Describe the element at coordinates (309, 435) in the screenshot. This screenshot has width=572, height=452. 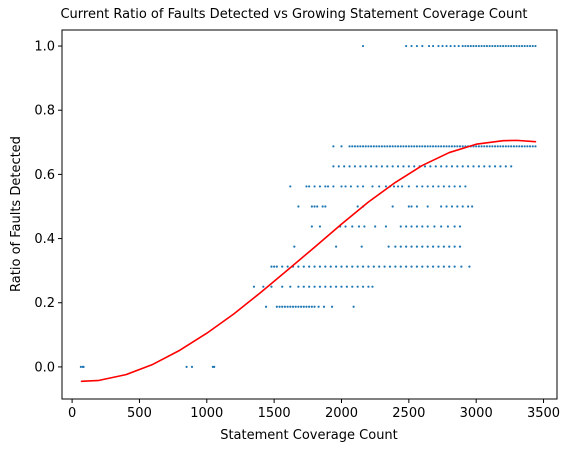
I see `x-axis-label: Statement Coverage Count` at that location.